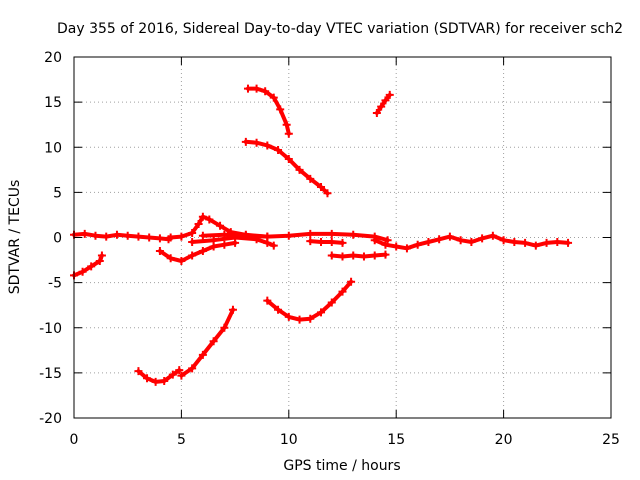  Describe the element at coordinates (57, 239) in the screenshot. I see `y-tick-label: 0` at that location.